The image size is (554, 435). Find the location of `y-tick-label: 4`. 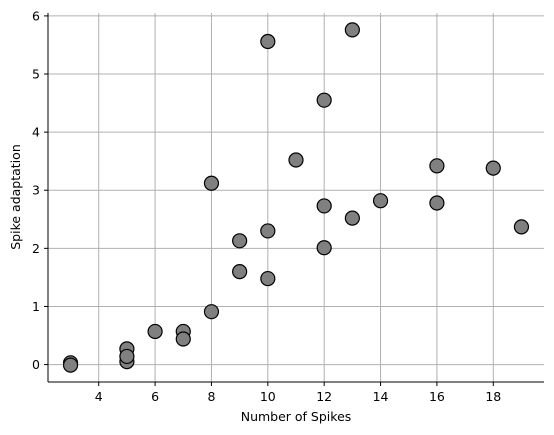

y-tick-label: 4 is located at coordinates (36, 132).